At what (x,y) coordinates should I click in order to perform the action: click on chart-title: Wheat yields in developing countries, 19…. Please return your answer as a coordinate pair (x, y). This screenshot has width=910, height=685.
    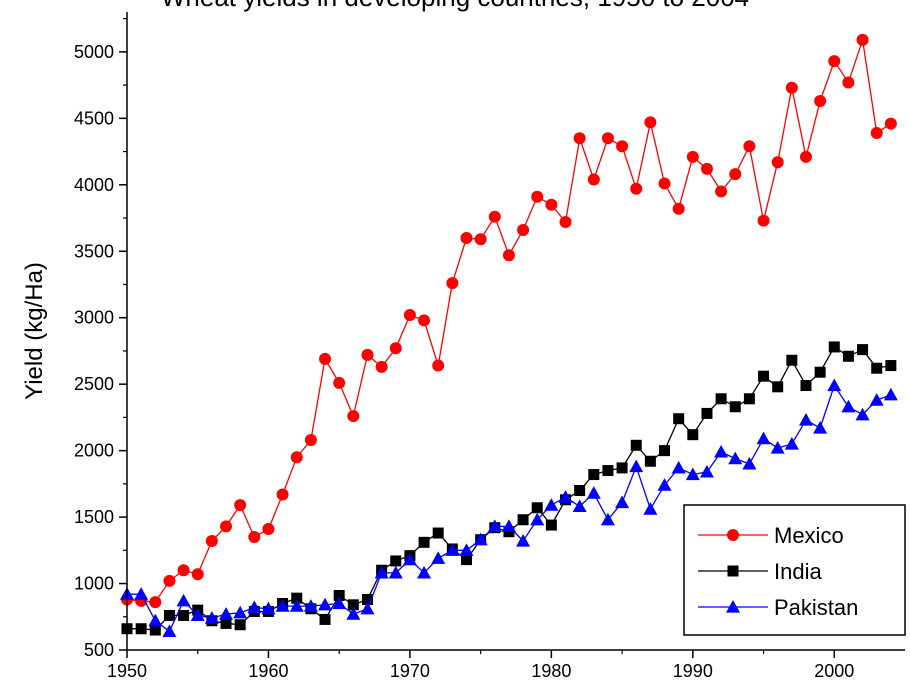
    Looking at the image, I should click on (455, 6).